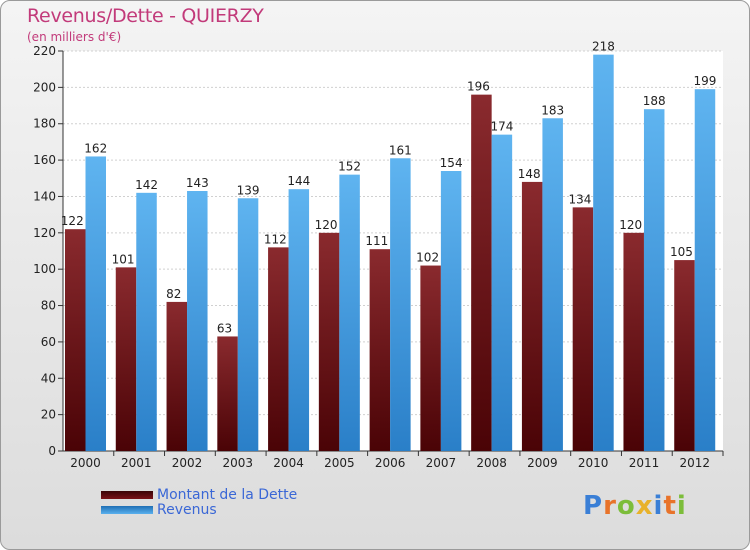 Image resolution: width=750 pixels, height=550 pixels. What do you see at coordinates (75, 340) in the screenshot?
I see `bar-dette-2000` at bounding box center [75, 340].